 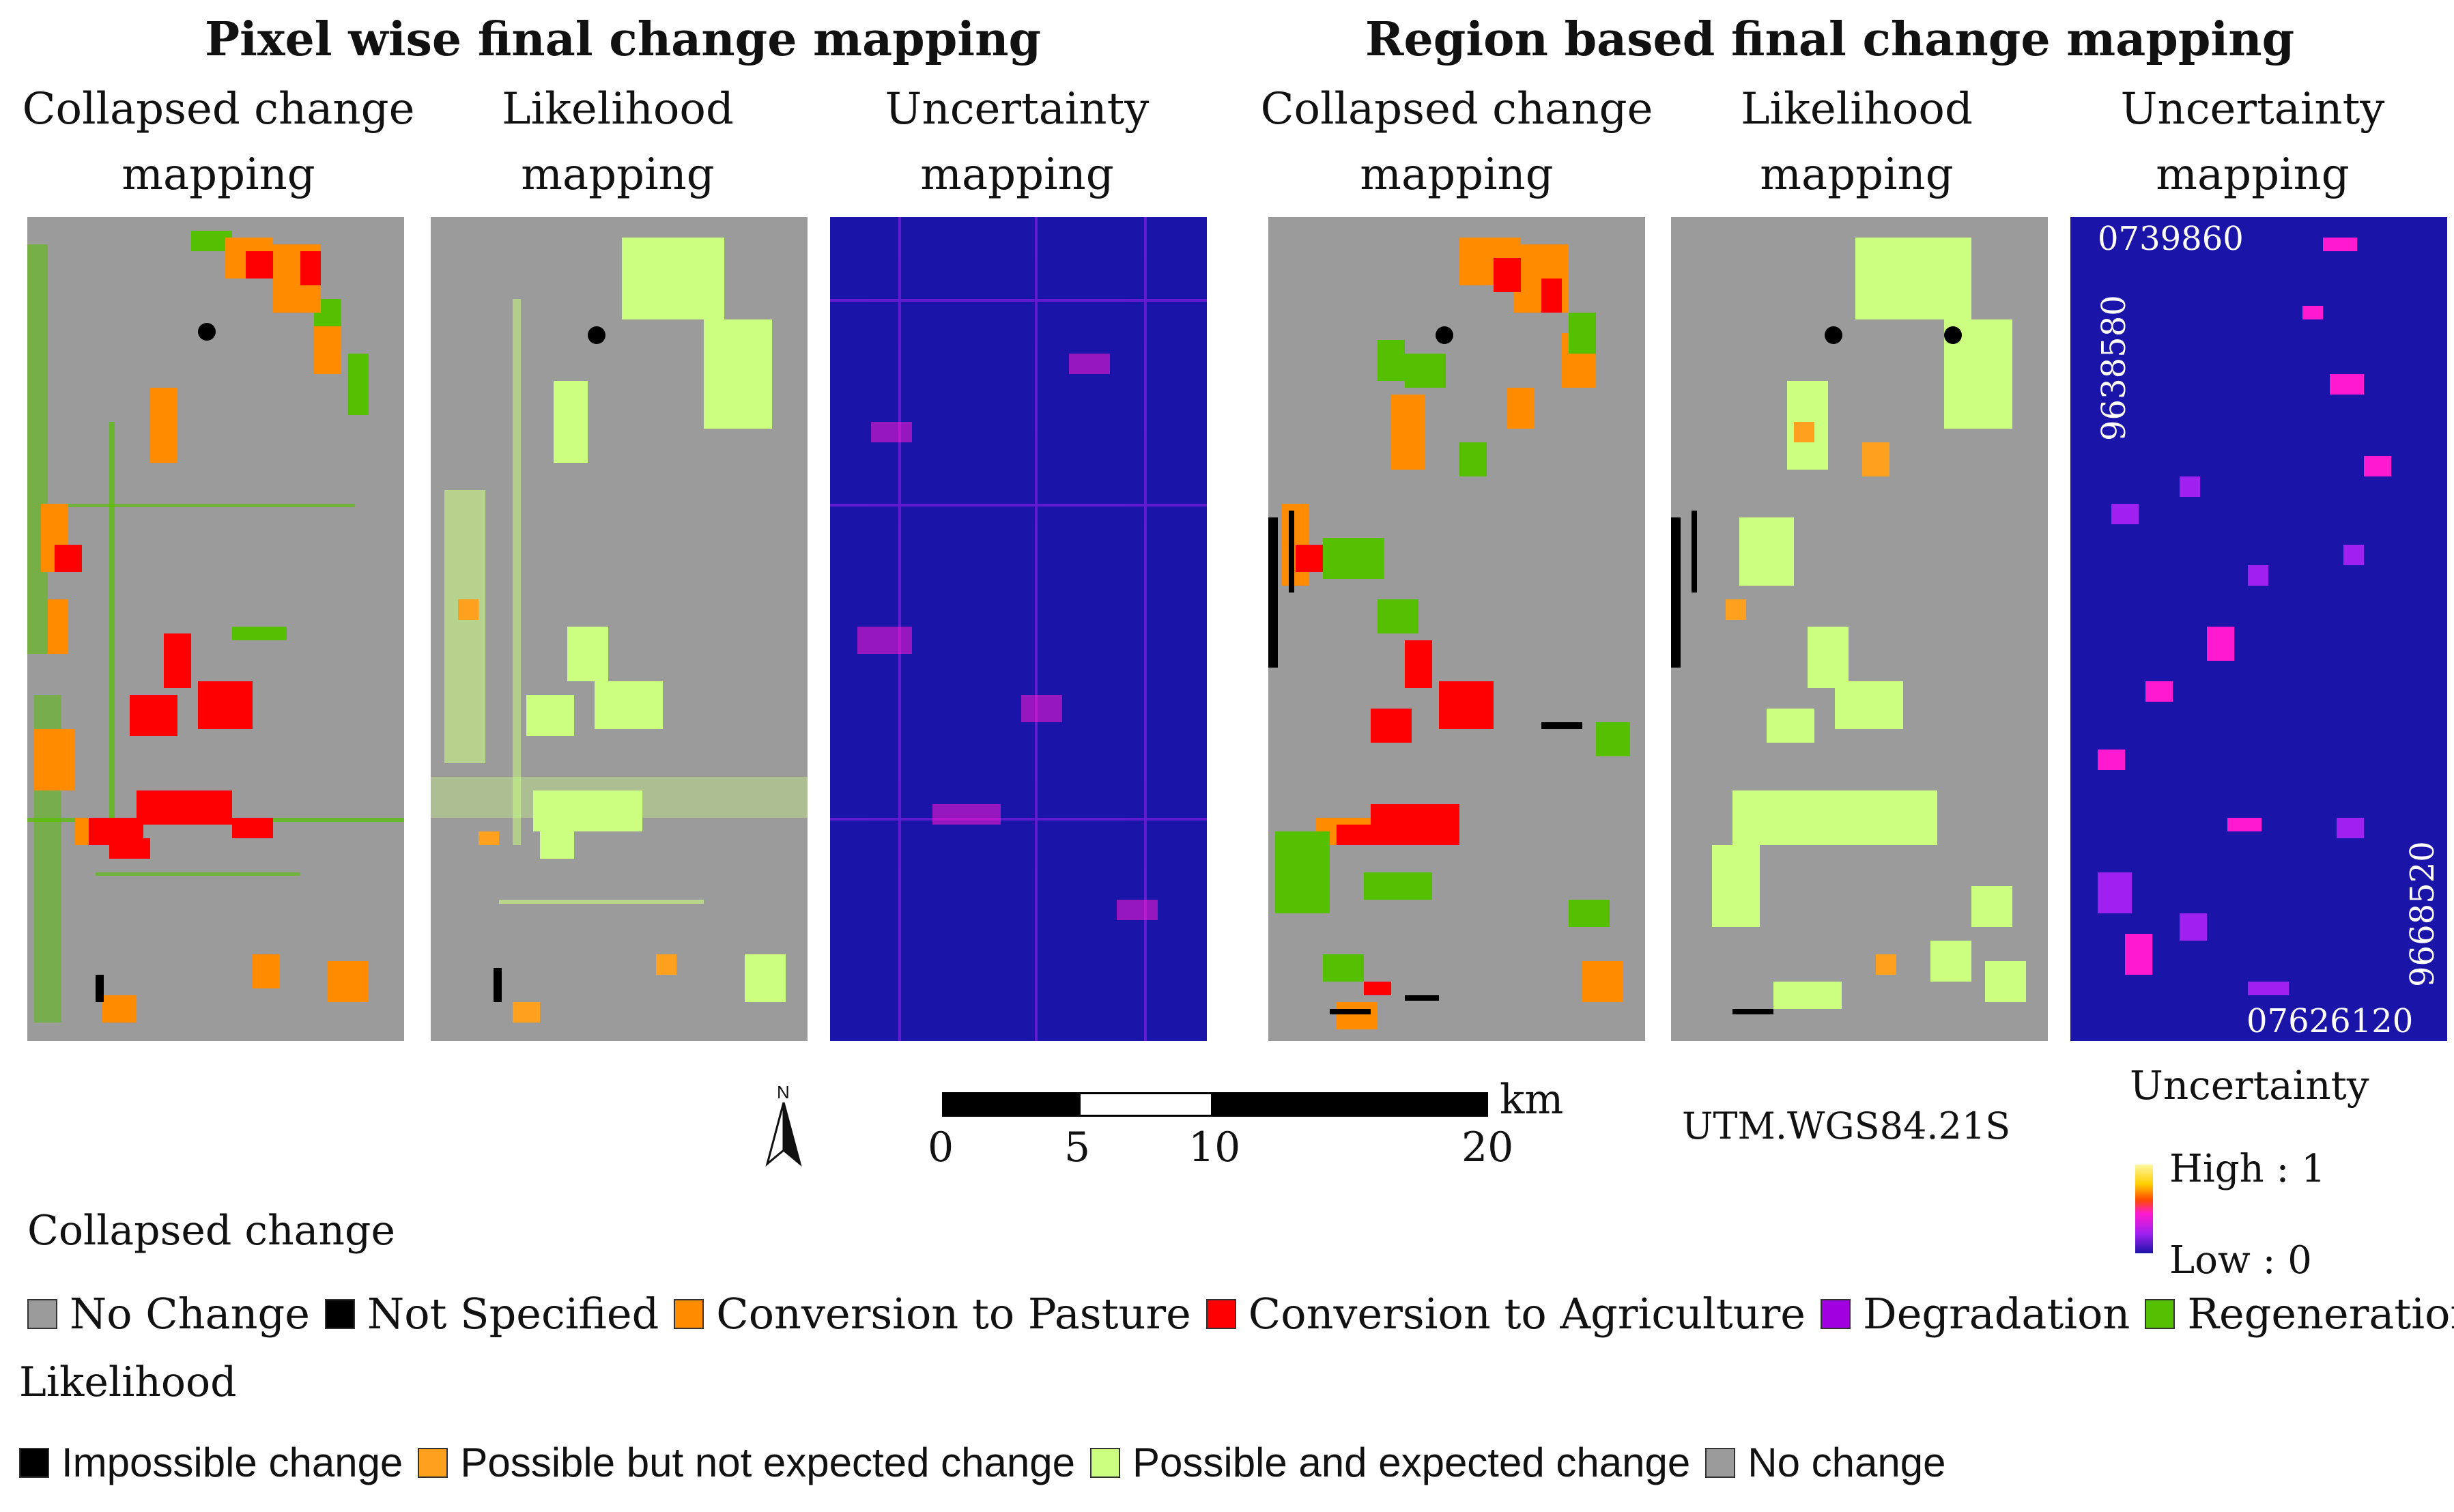 I want to click on legend-label: Possible but not expected change, so click(x=767, y=1463).